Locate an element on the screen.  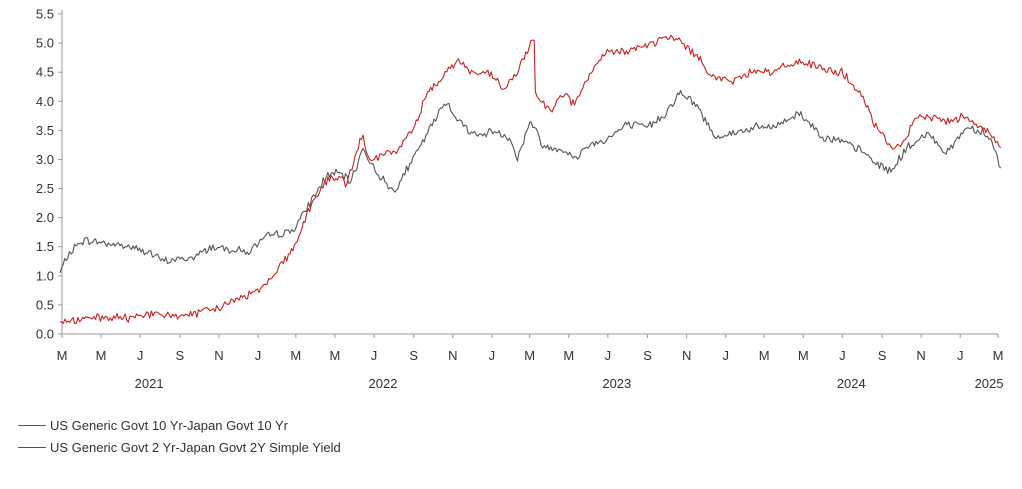
y-tick-label: 0.5 is located at coordinates (45, 304).